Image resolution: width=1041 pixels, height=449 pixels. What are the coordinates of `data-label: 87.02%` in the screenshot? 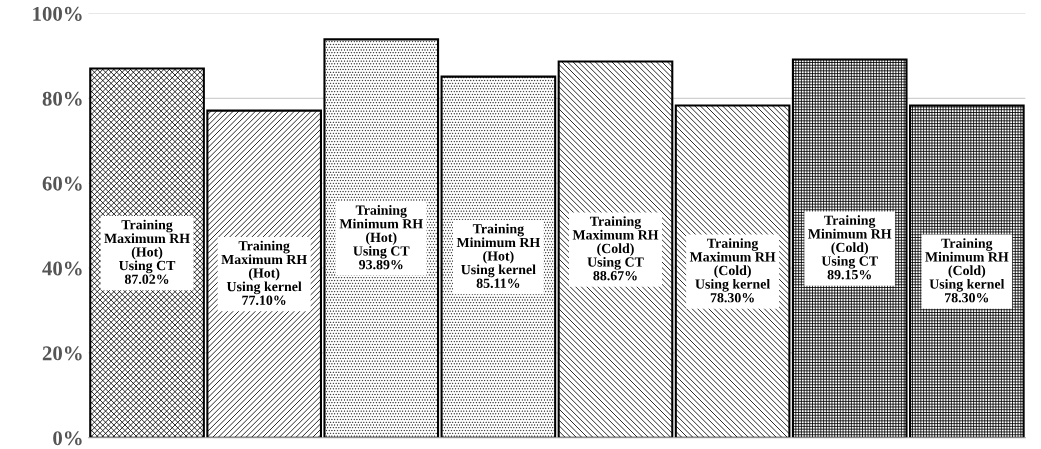 It's located at (146, 279).